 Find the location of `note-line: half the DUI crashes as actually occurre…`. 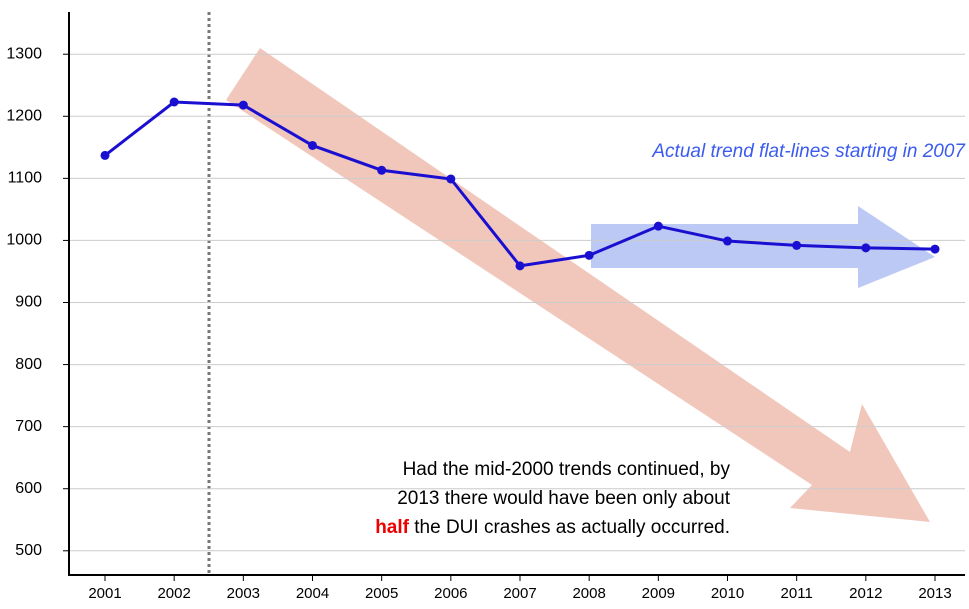

note-line: half the DUI crashes as actually occurre… is located at coordinates (552, 527).